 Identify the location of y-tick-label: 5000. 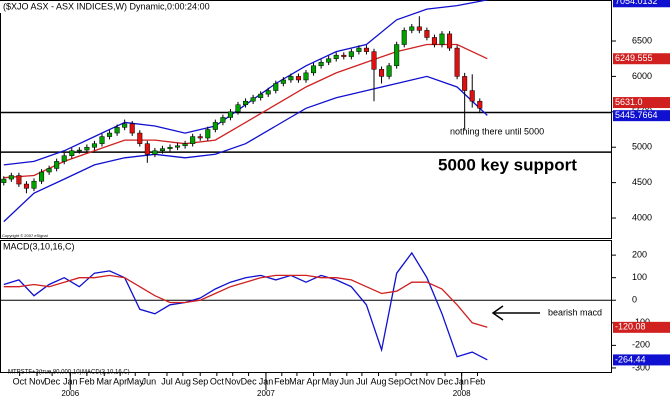
(642, 147).